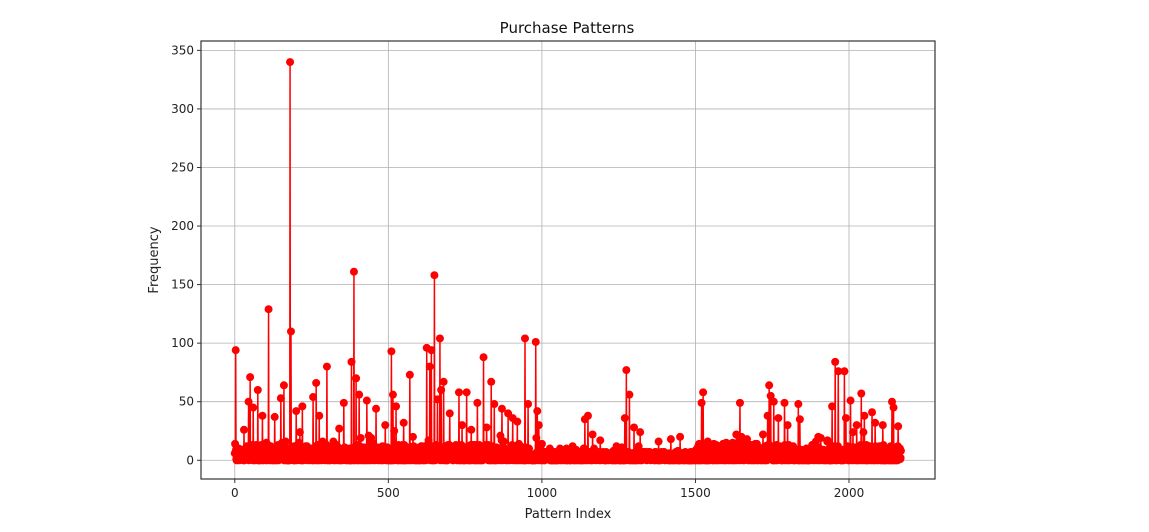 The height and width of the screenshot is (532, 1149). Describe the element at coordinates (154, 259) in the screenshot. I see `y-axis-label: Frequency` at that location.